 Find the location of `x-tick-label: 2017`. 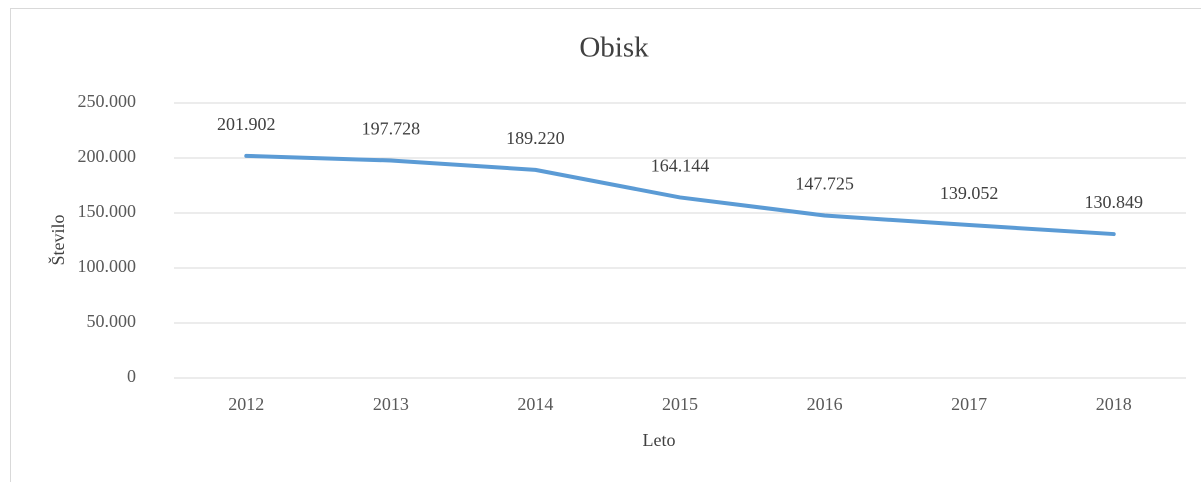

x-tick-label: 2017 is located at coordinates (969, 404).